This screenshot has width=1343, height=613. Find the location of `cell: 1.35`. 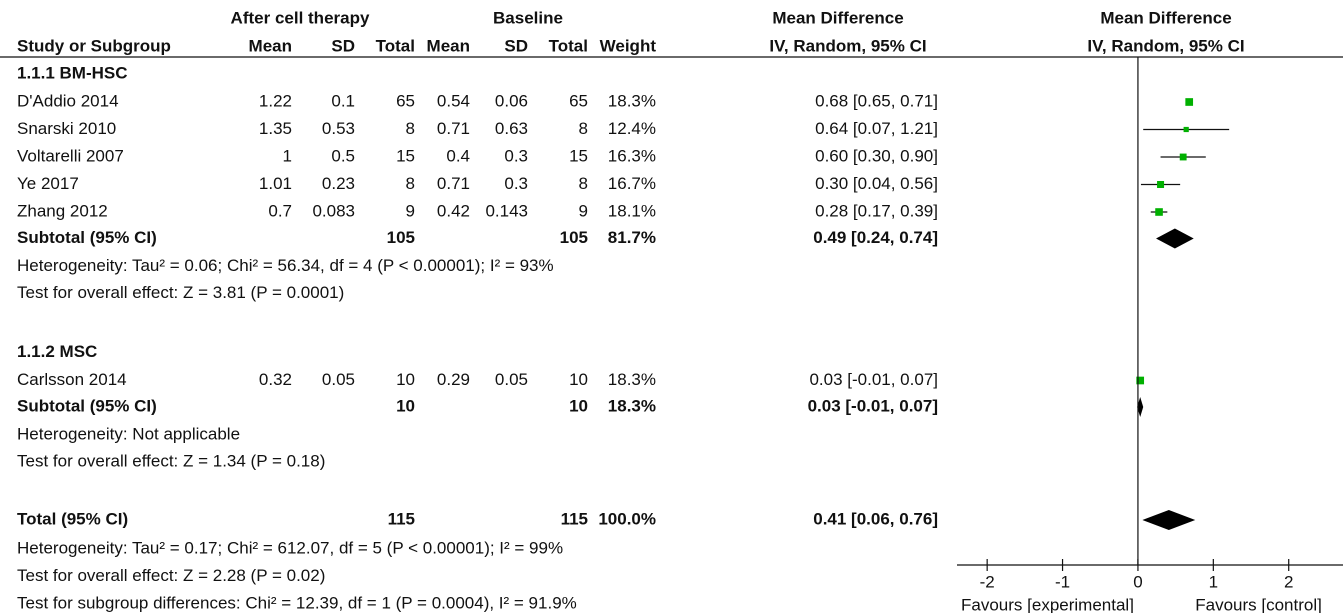

cell: 1.35 is located at coordinates (275, 128).